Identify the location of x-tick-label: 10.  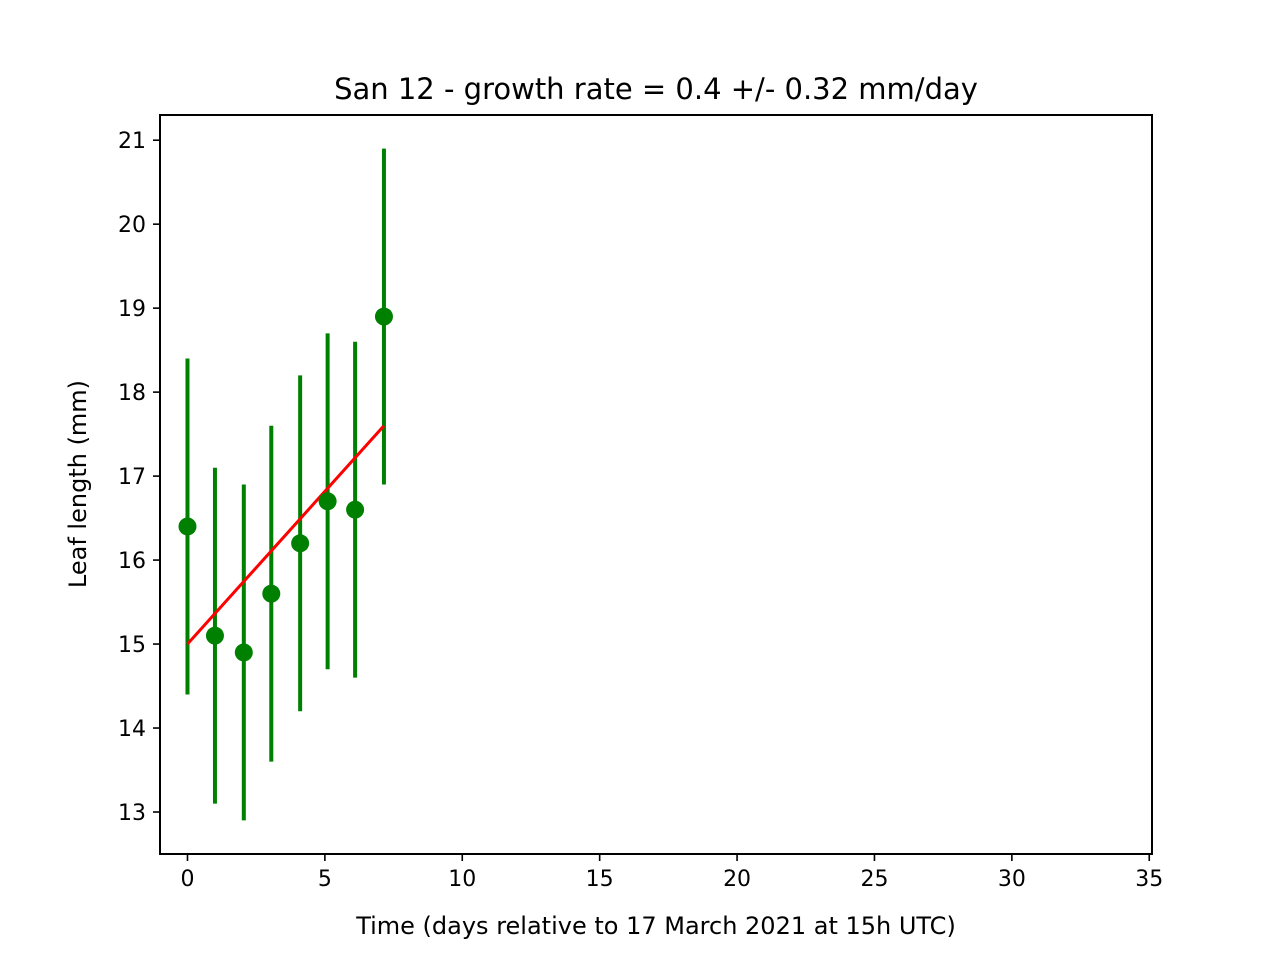
(462, 879).